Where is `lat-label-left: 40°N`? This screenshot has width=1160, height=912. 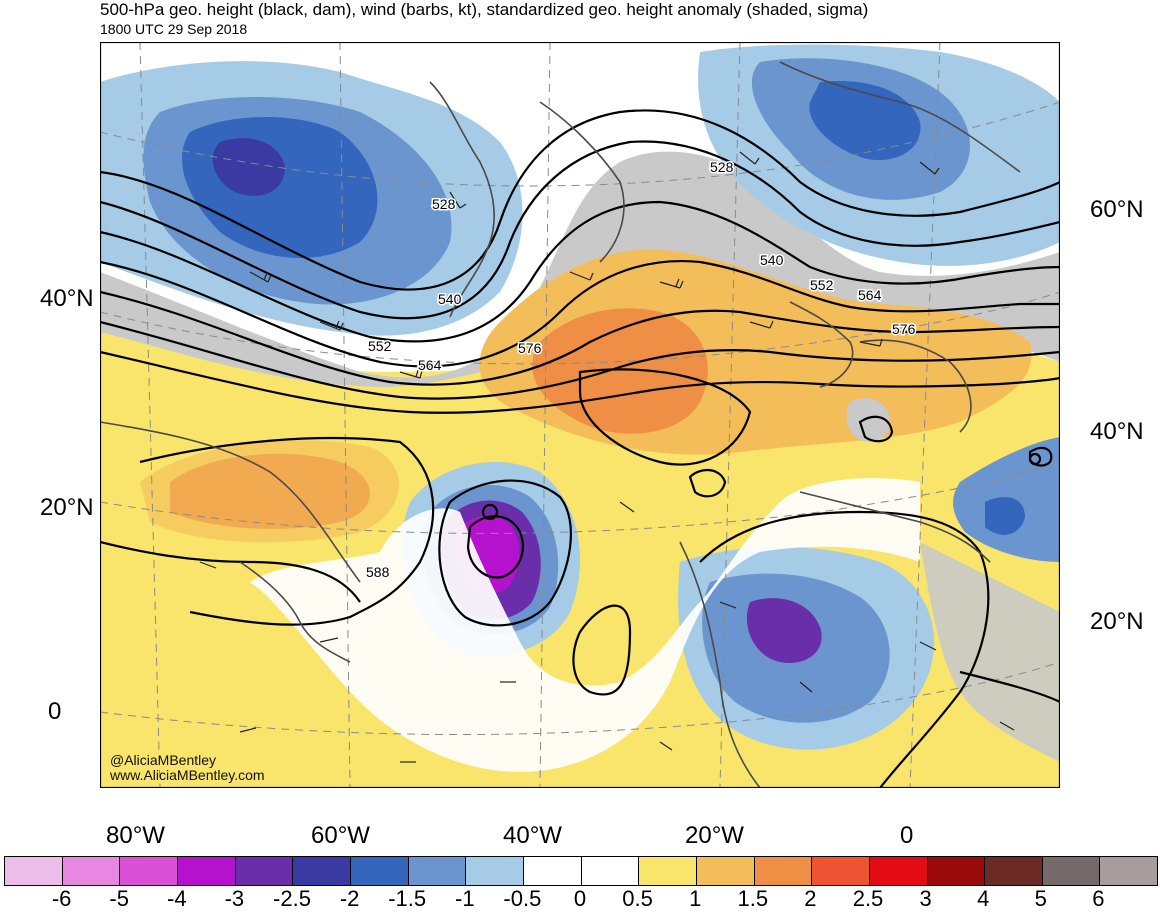 lat-label-left: 40°N is located at coordinates (67, 298).